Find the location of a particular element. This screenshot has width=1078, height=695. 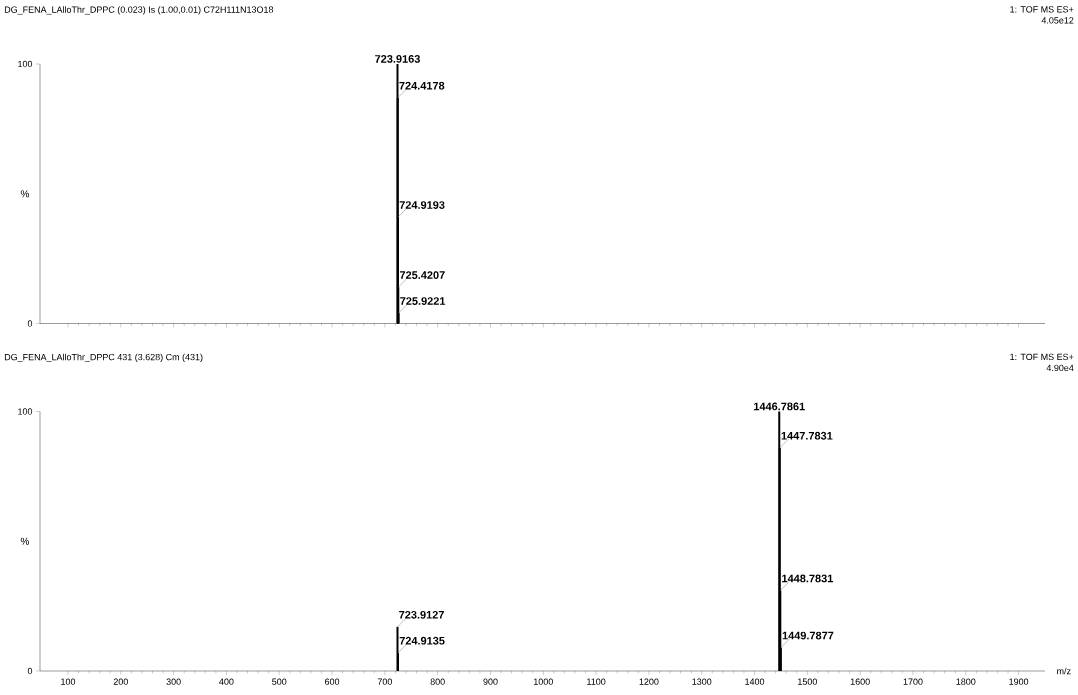

annotation: 1448.7831 is located at coordinates (807, 578).